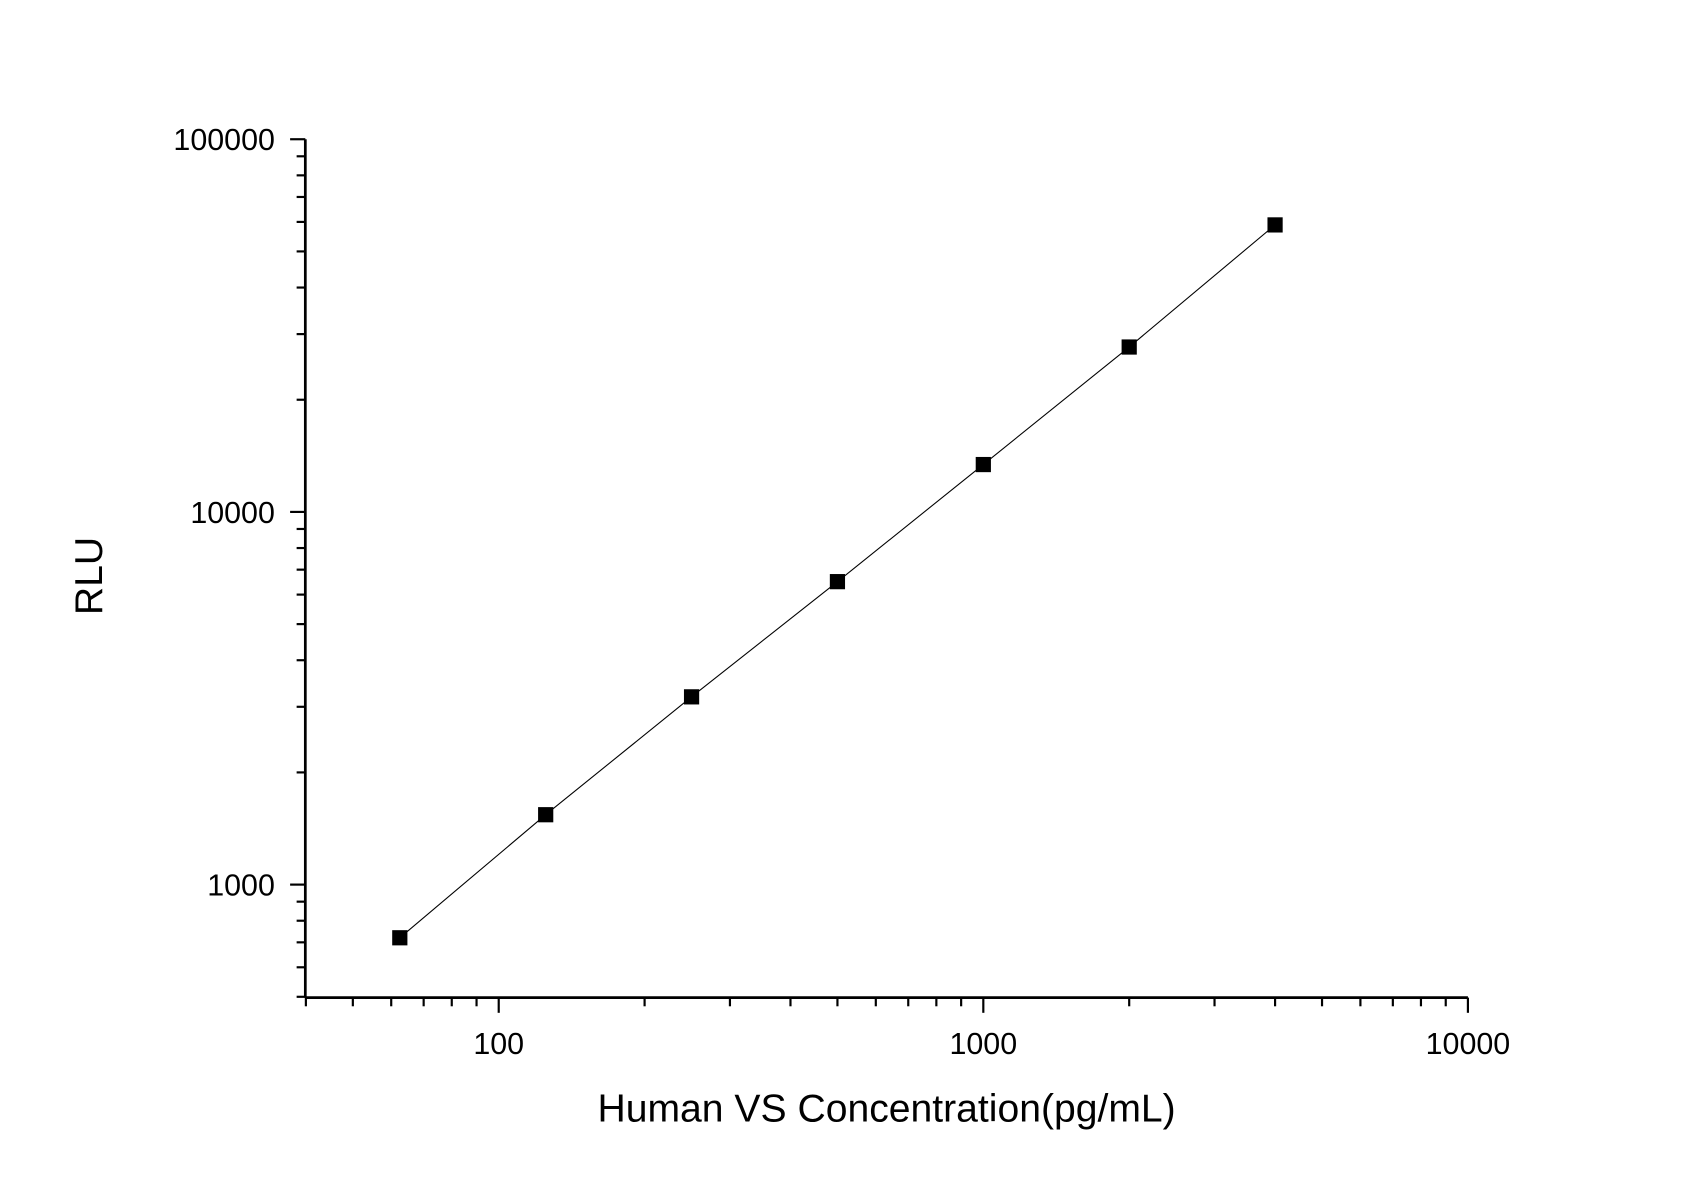  I want to click on x-axis-label: Human VS Concentration(pg/mL), so click(886, 1108).